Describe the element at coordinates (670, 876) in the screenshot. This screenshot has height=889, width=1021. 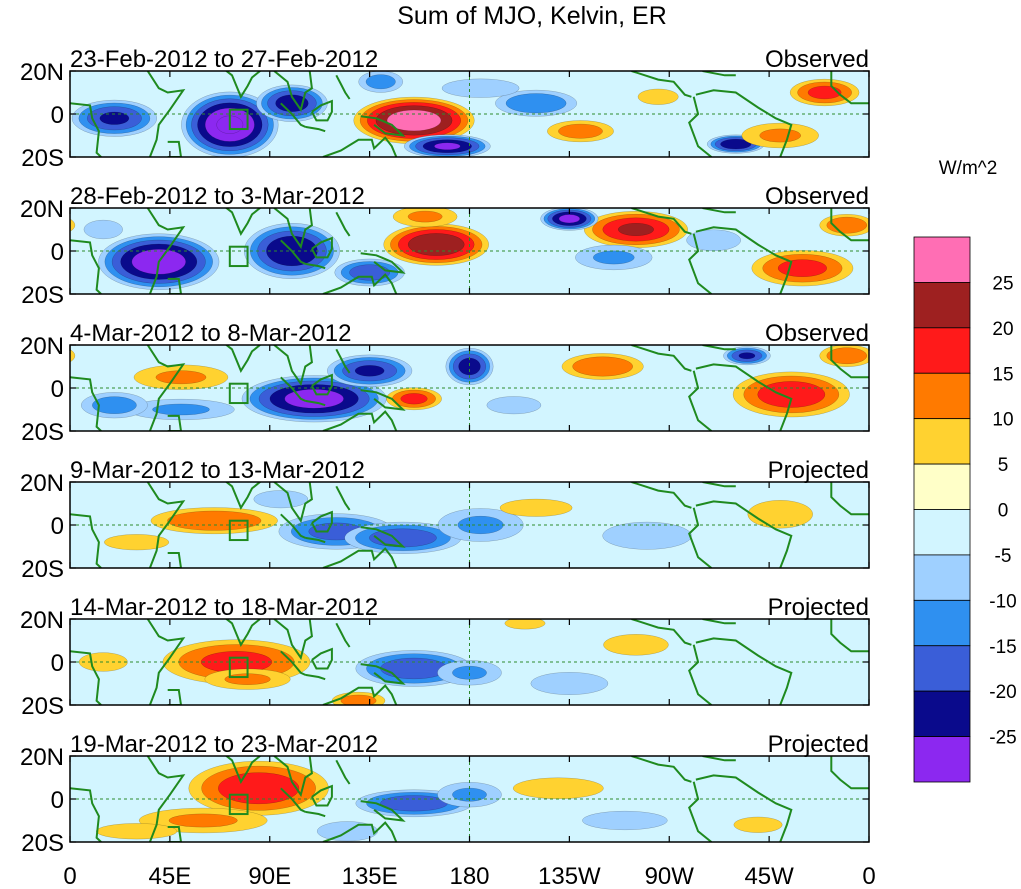
I see `x-tick-label: 90W` at that location.